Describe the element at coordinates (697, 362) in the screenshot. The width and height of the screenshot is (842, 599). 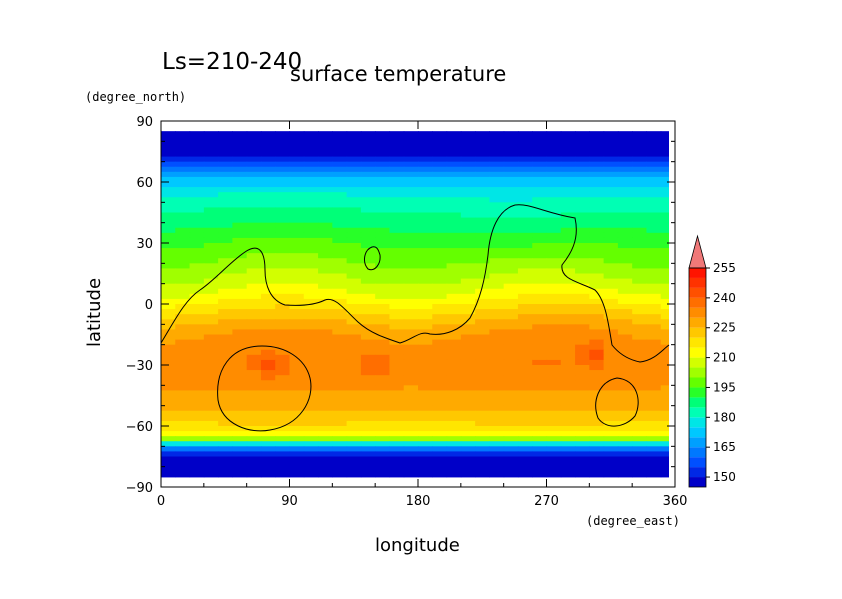
I see `colorbar-segment` at that location.